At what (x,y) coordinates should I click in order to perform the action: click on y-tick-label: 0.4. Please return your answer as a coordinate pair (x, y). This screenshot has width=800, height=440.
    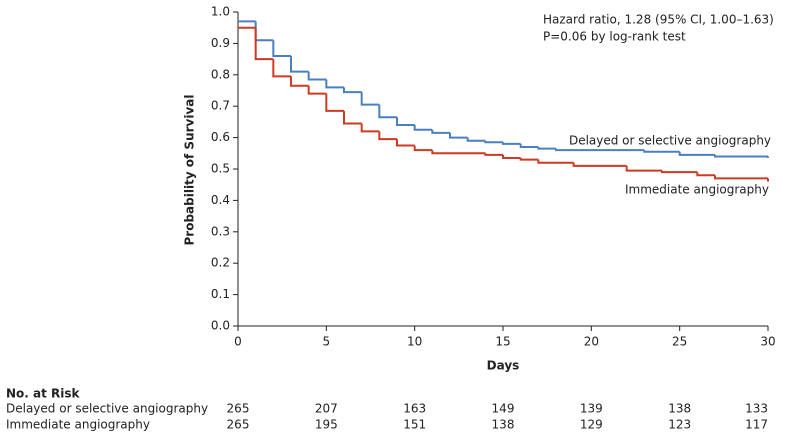
    Looking at the image, I should click on (220, 200).